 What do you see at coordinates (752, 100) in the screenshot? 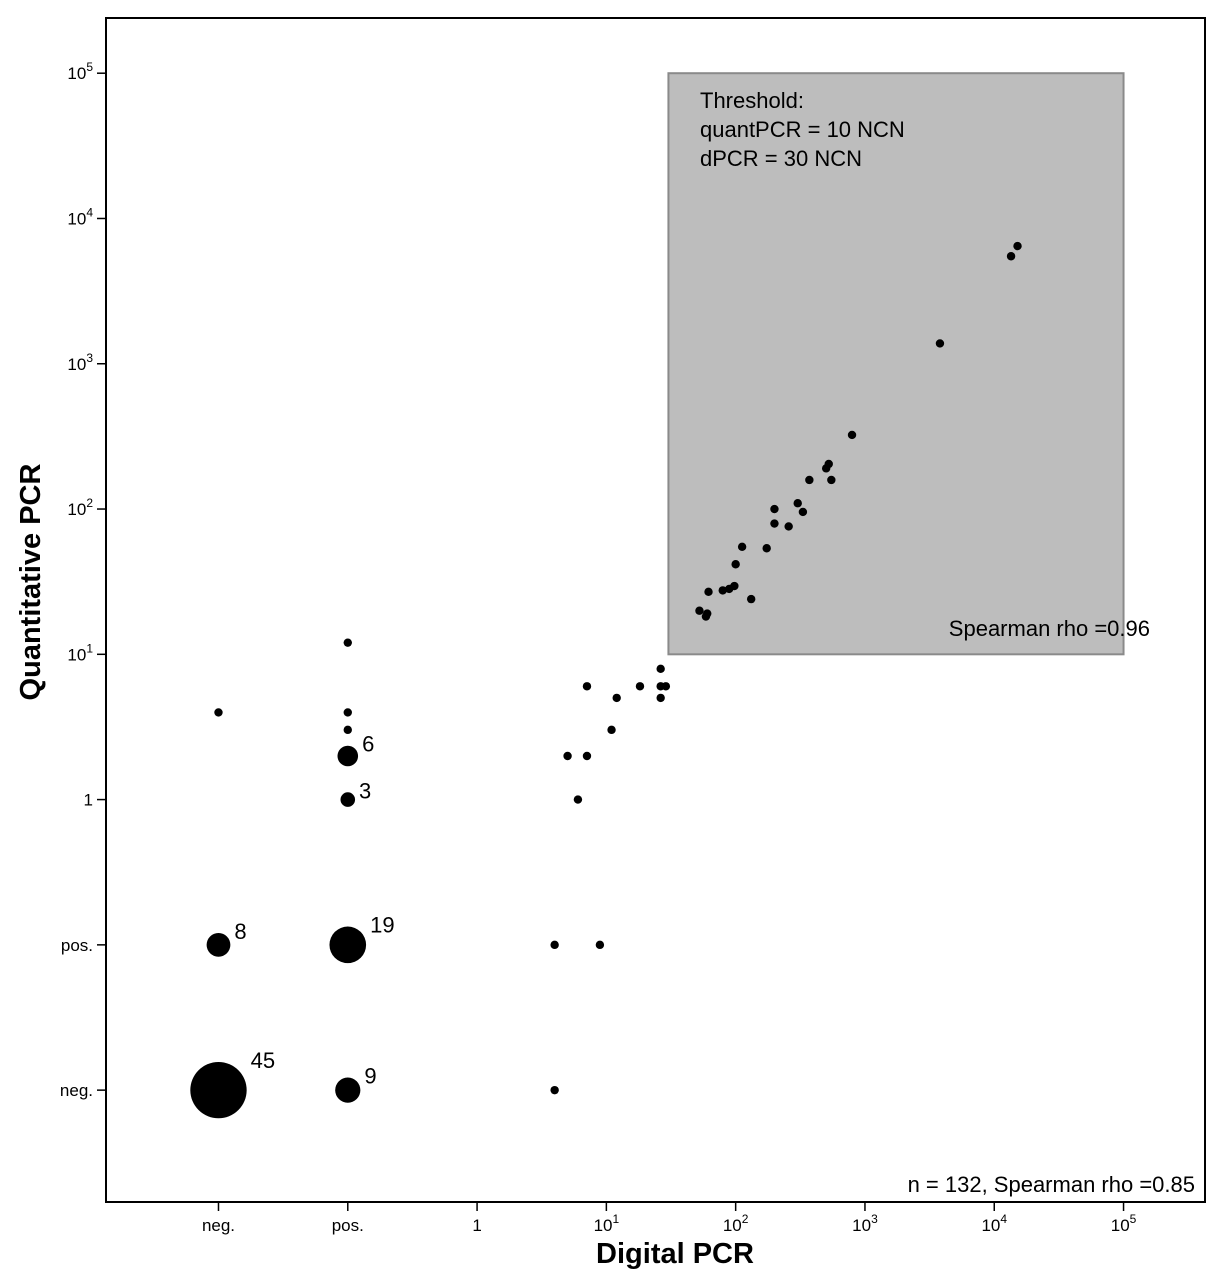
I see `threshold-title: Threshold:` at bounding box center [752, 100].